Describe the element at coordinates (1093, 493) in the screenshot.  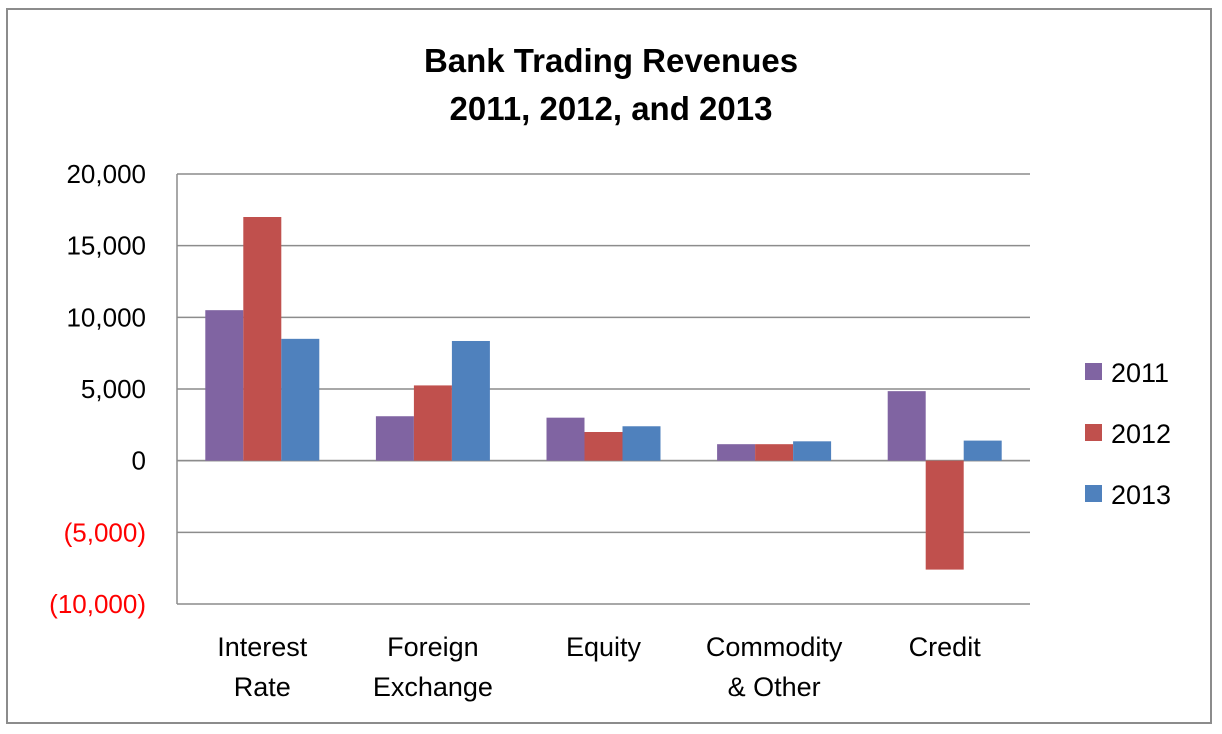
I see `legend-swatch-2013` at that location.